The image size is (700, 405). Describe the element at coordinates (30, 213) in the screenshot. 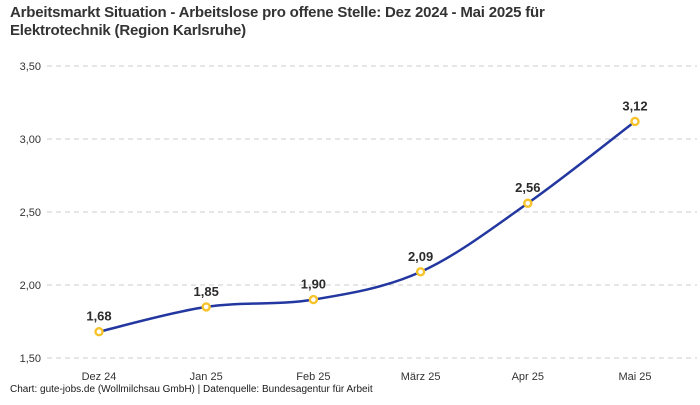

I see `y-tick-label: 2,50` at that location.